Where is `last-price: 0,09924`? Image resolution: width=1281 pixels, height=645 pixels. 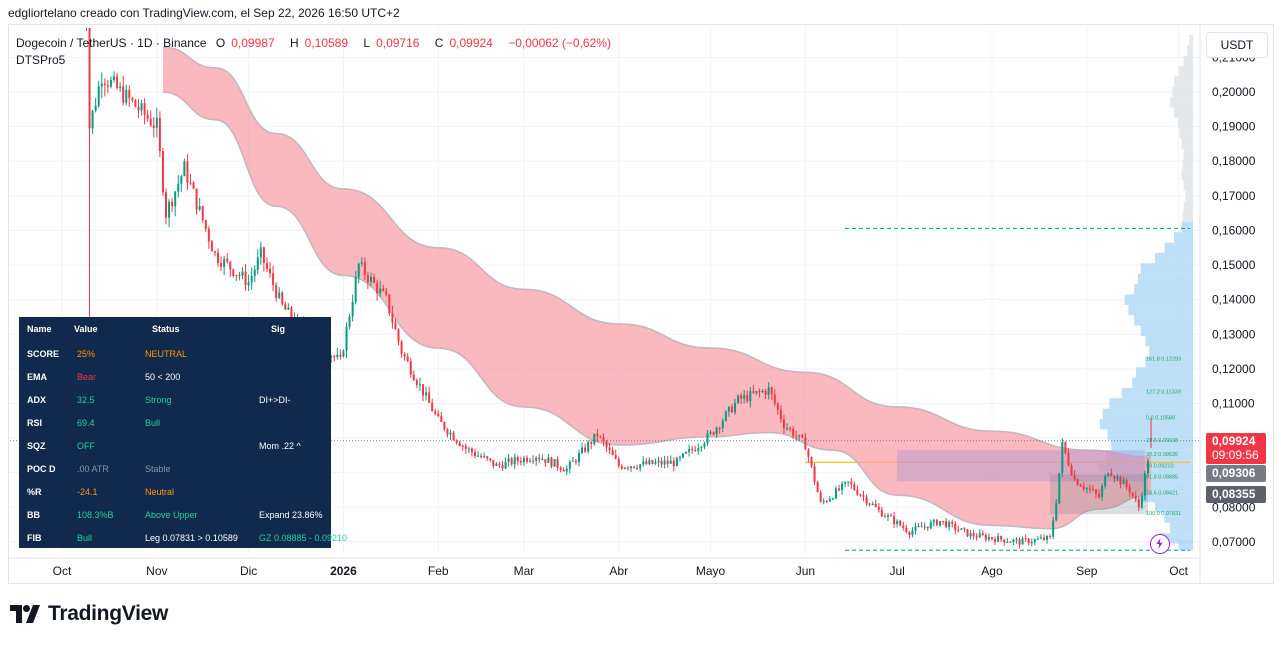
last-price: 0,09924 is located at coordinates (1234, 441).